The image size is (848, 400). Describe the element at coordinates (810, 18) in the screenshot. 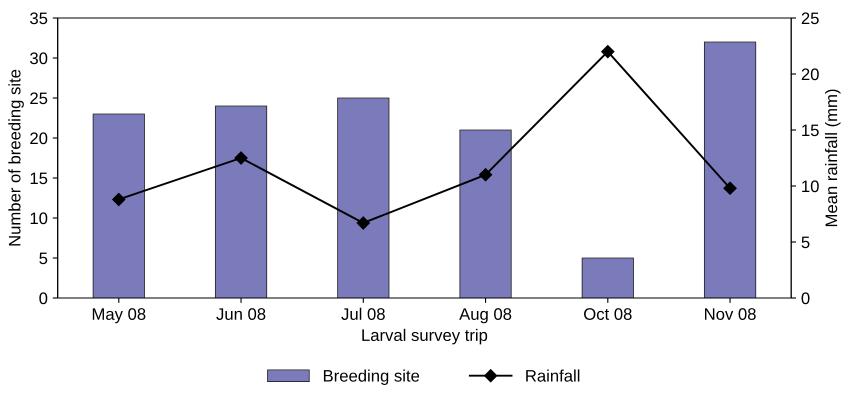

I see `y2-tick-label: 25` at that location.